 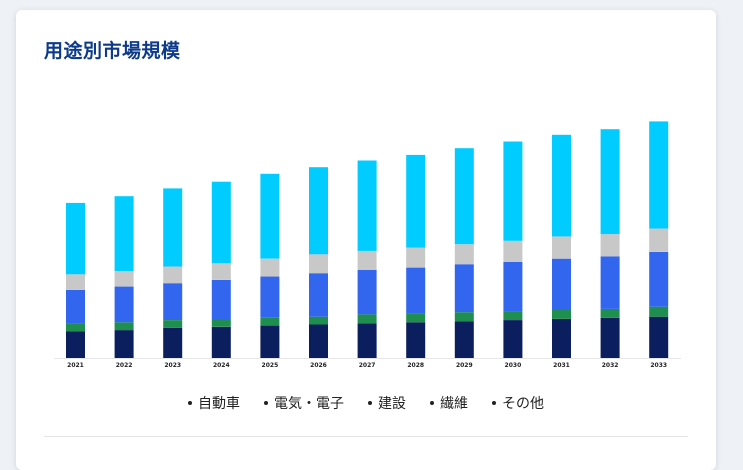 I want to click on legend-item-4: その他, so click(x=518, y=403).